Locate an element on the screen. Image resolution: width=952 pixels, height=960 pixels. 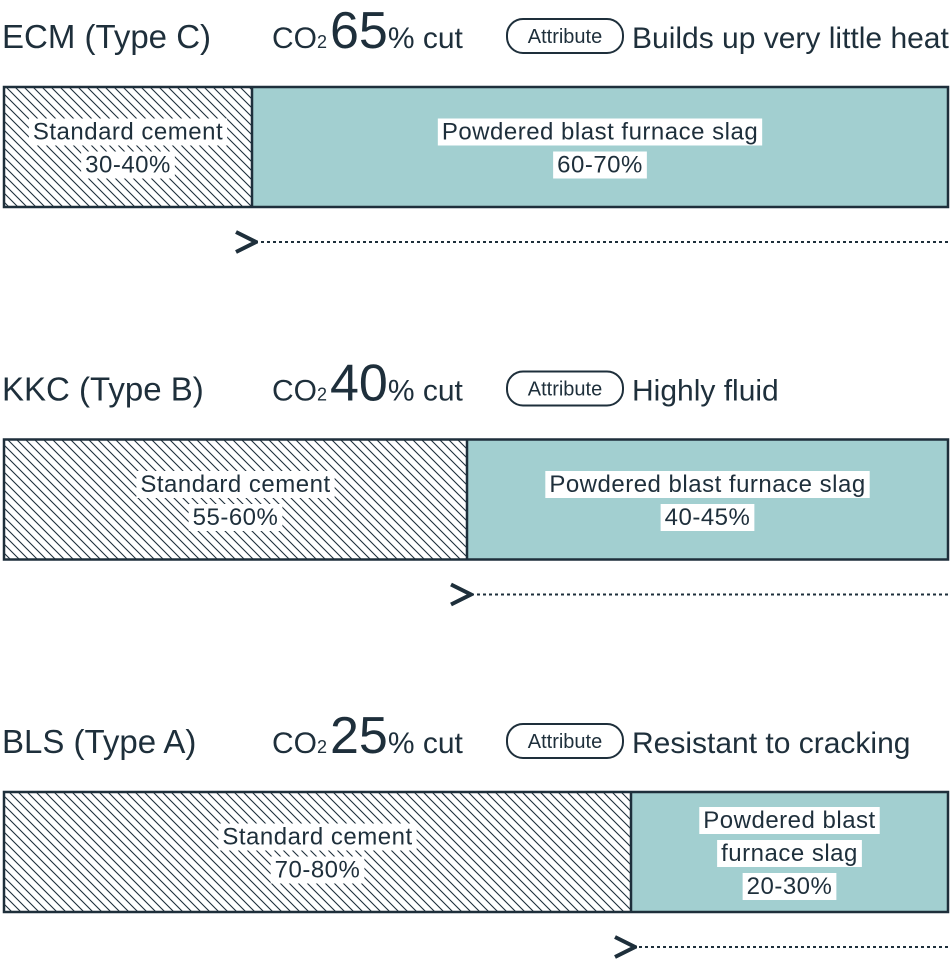
row-name: ECM (Type C) is located at coordinates (106, 36).